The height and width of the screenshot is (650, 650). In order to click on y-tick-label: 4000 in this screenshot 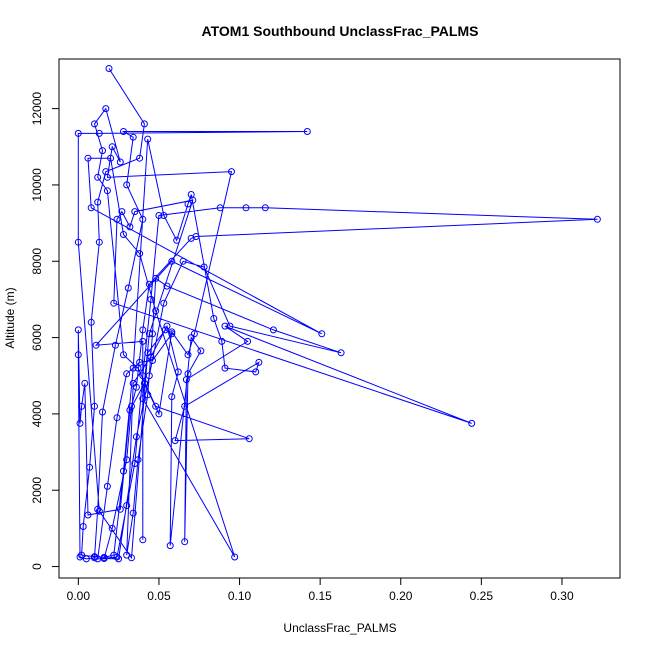, I will do `click(37, 413)`.